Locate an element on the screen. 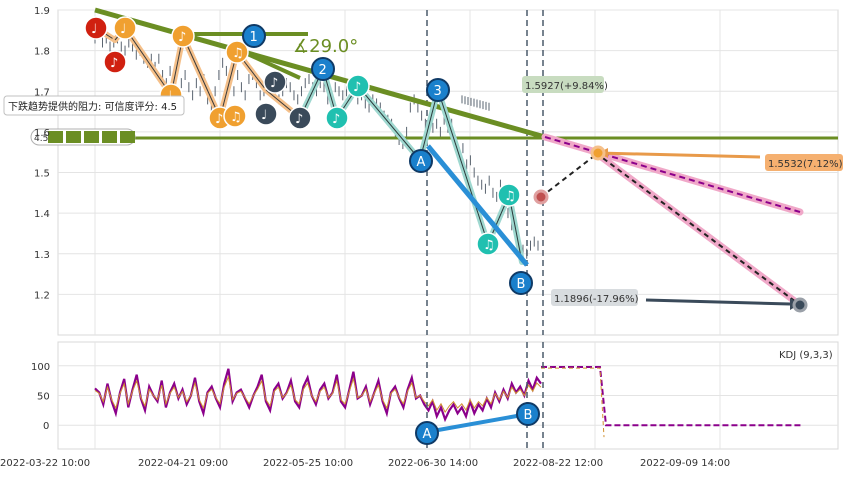 Image resolution: width=848 pixels, height=477 pixels. price-y-tick-label: 1.8 is located at coordinates (42, 52).